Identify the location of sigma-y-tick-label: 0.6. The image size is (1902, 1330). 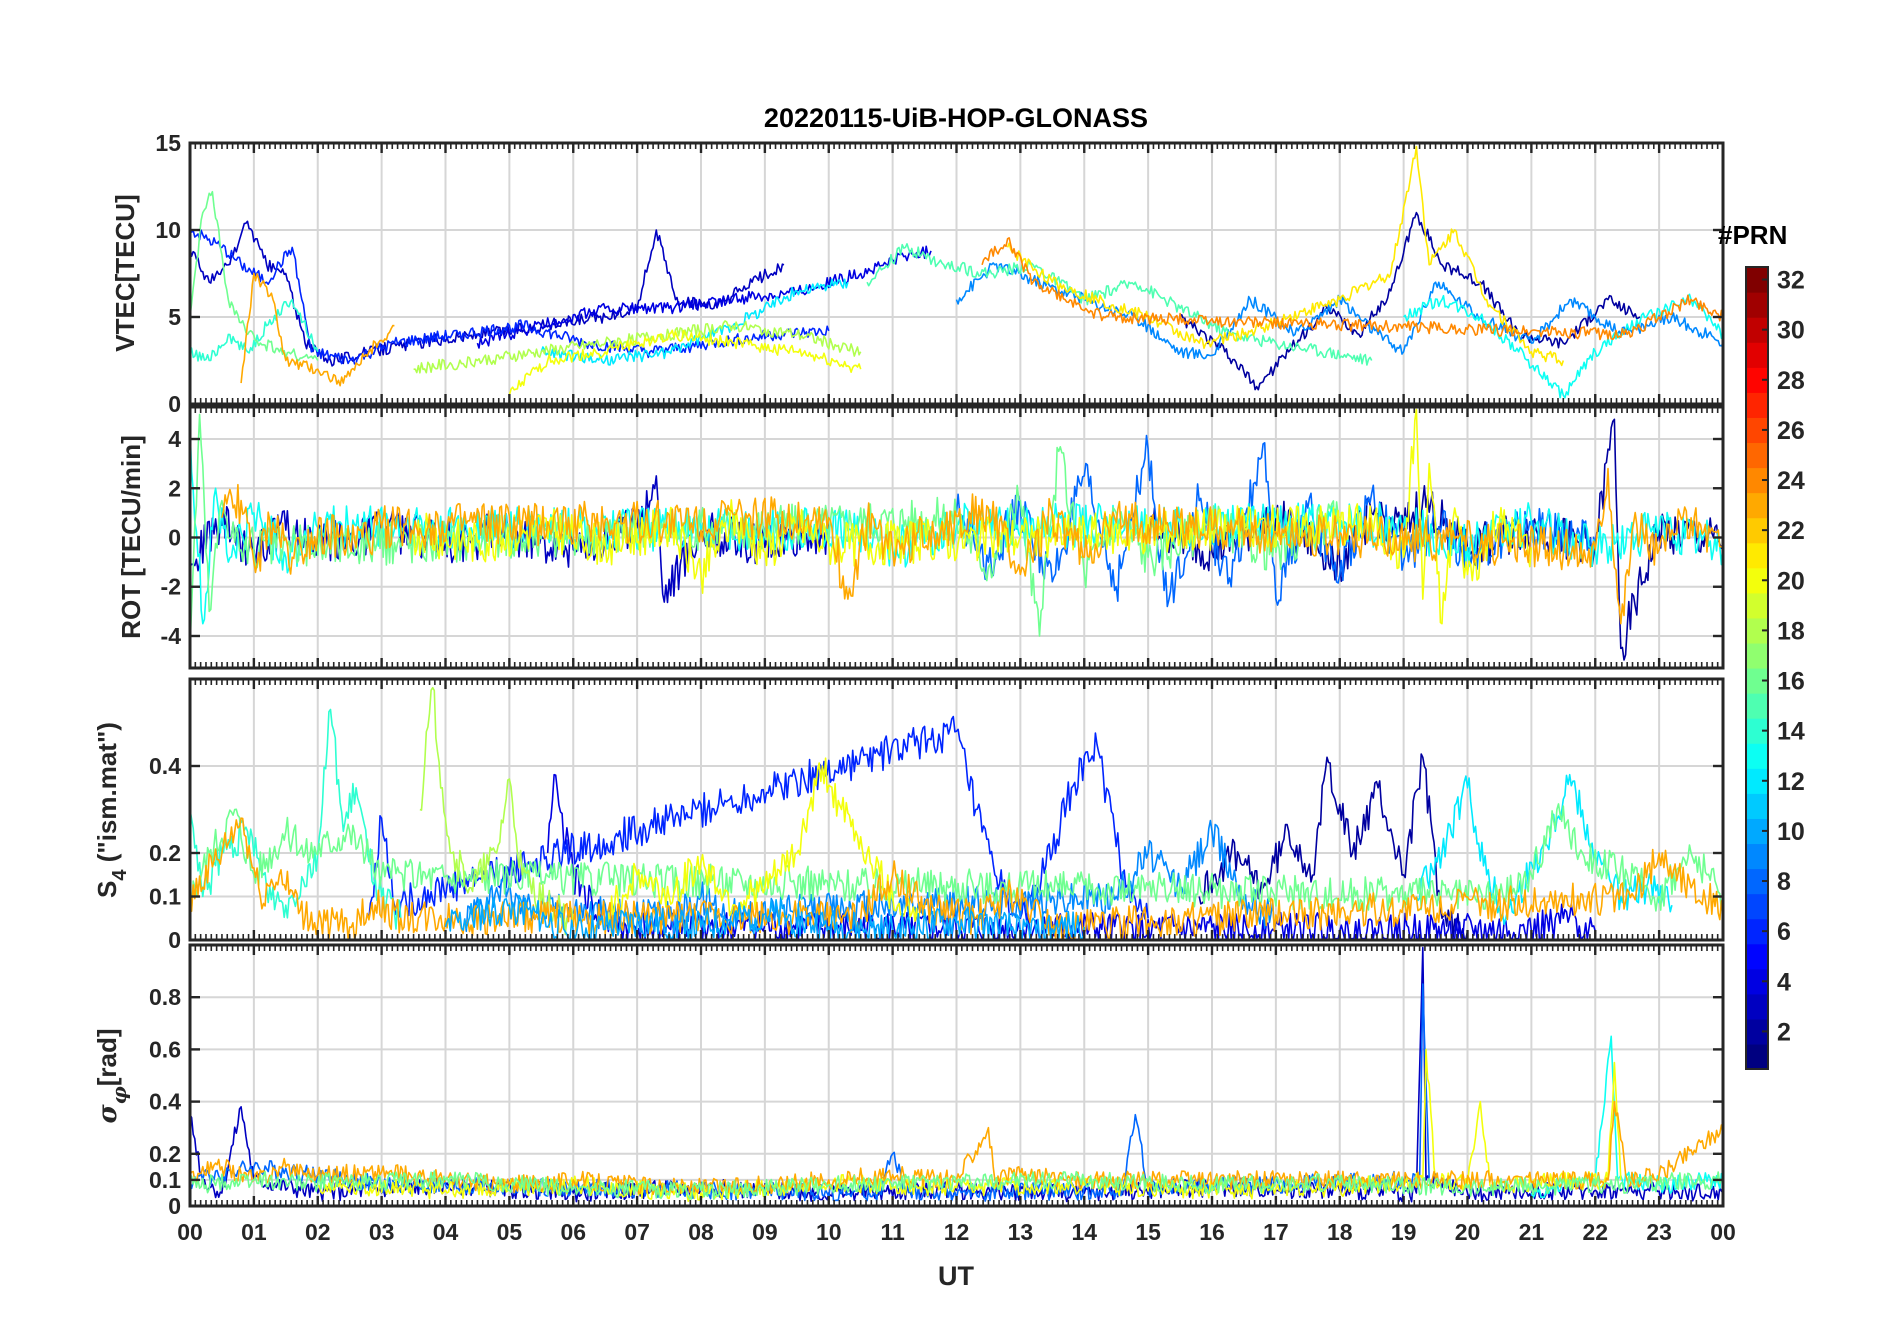
(165, 1049).